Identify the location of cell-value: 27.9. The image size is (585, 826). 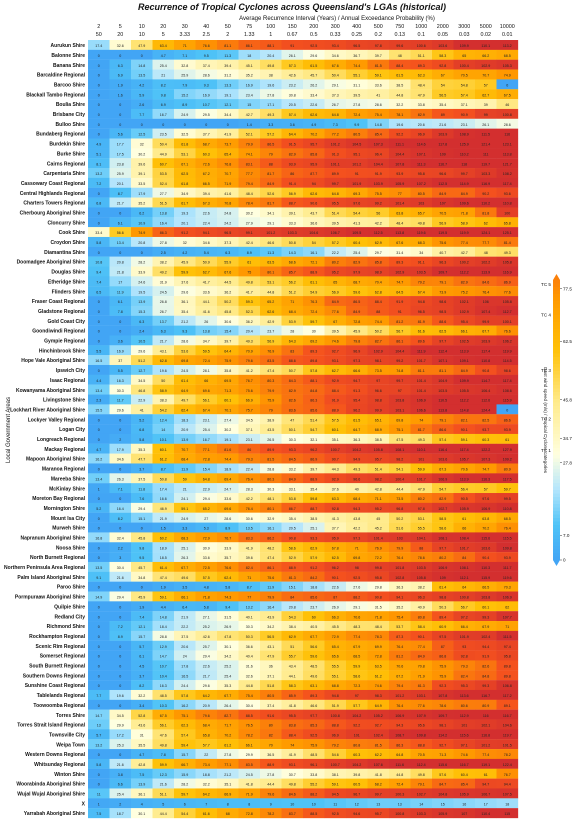
(249, 223).